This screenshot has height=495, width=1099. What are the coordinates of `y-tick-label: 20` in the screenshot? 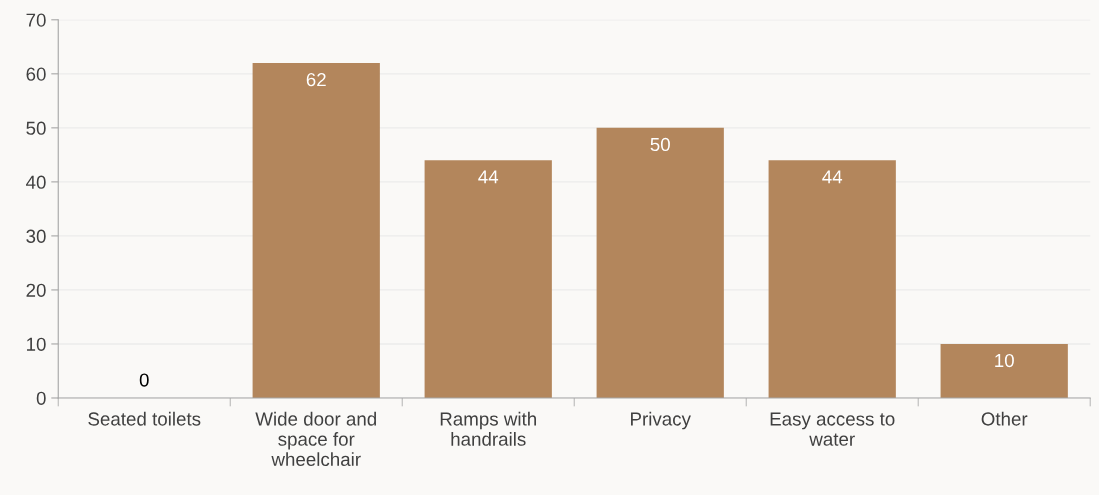 It's located at (36, 290).